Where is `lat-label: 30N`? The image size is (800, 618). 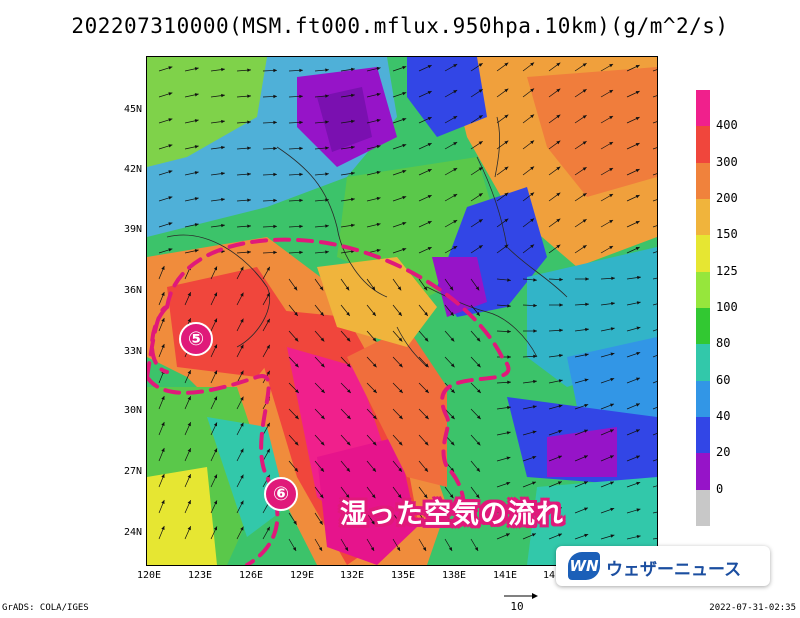 lat-label: 30N is located at coordinates (132, 410).